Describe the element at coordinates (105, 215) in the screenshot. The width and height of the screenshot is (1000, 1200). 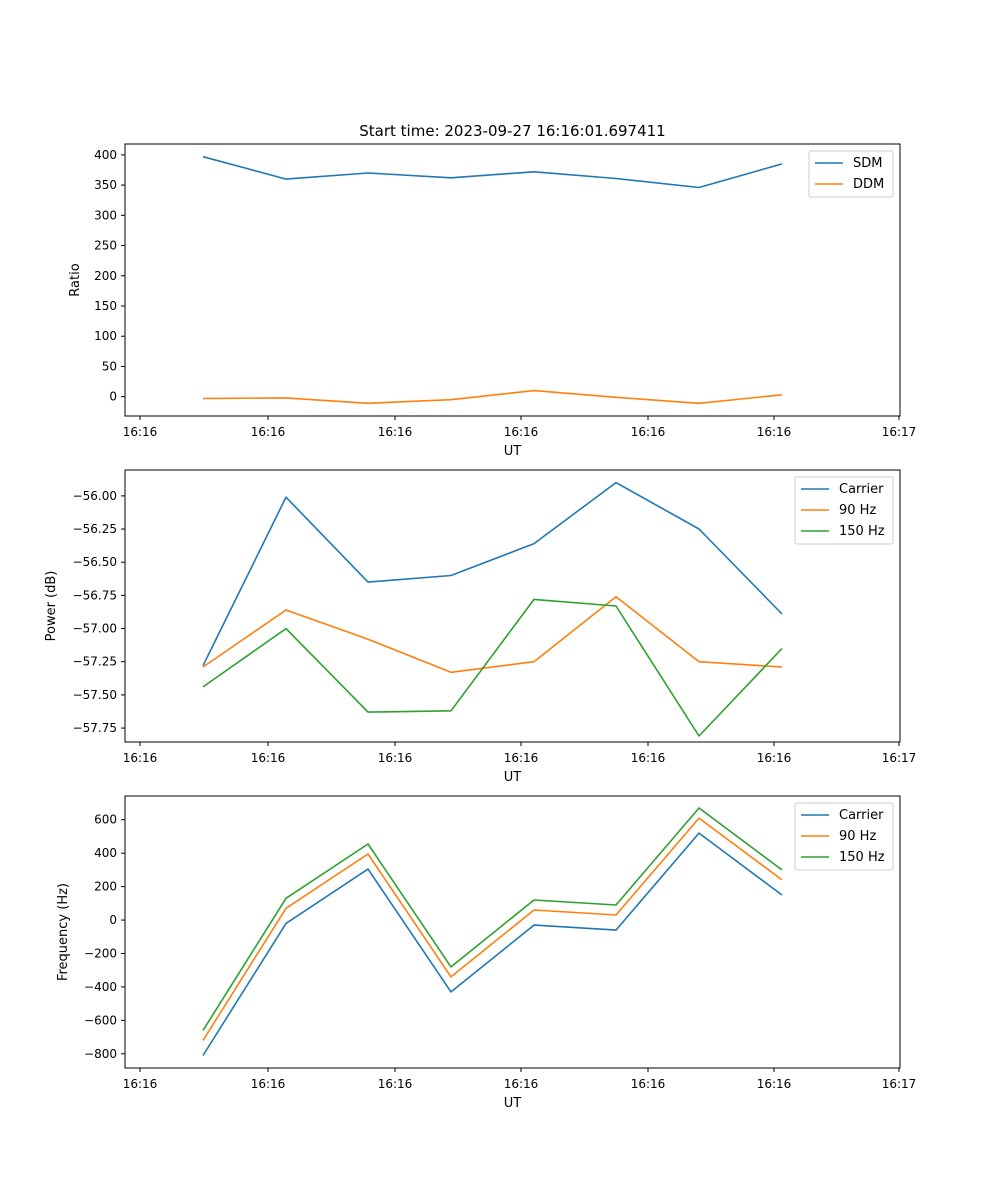
I see `y-tick-label: 300` at that location.